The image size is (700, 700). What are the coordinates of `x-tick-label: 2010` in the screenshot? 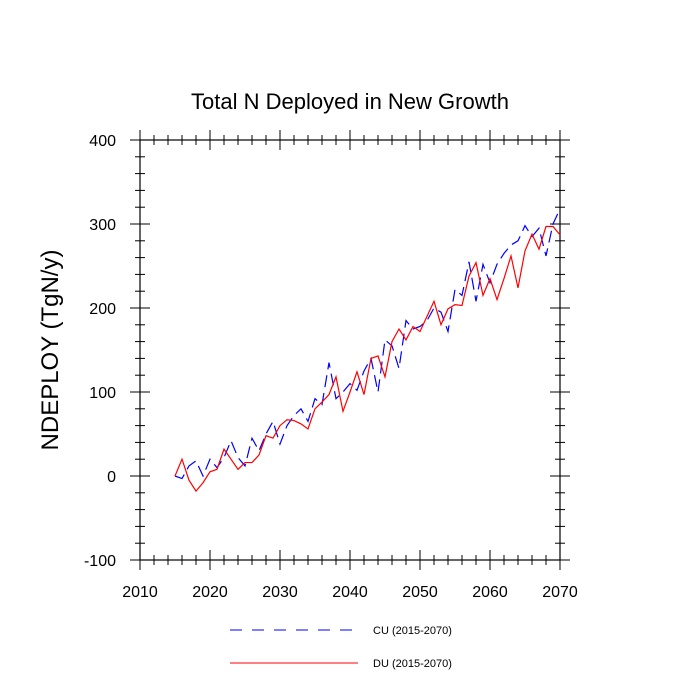 It's located at (140, 592).